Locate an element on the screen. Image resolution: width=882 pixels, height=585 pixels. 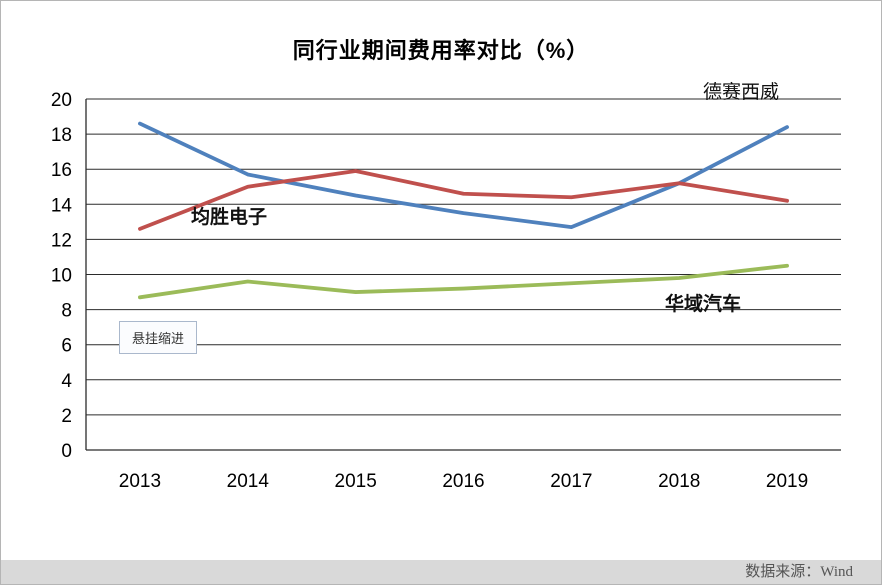
svg-text: 2019 is located at coordinates (787, 481).